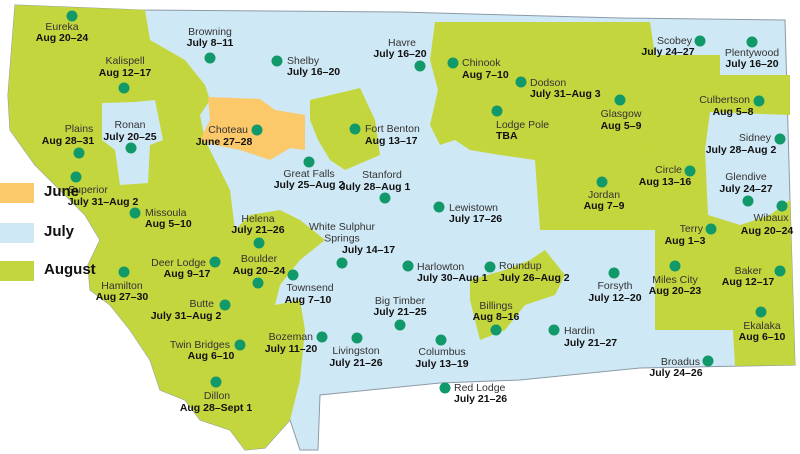  What do you see at coordinates (224, 142) in the screenshot?
I see `fair-dates: June 27–28` at bounding box center [224, 142].